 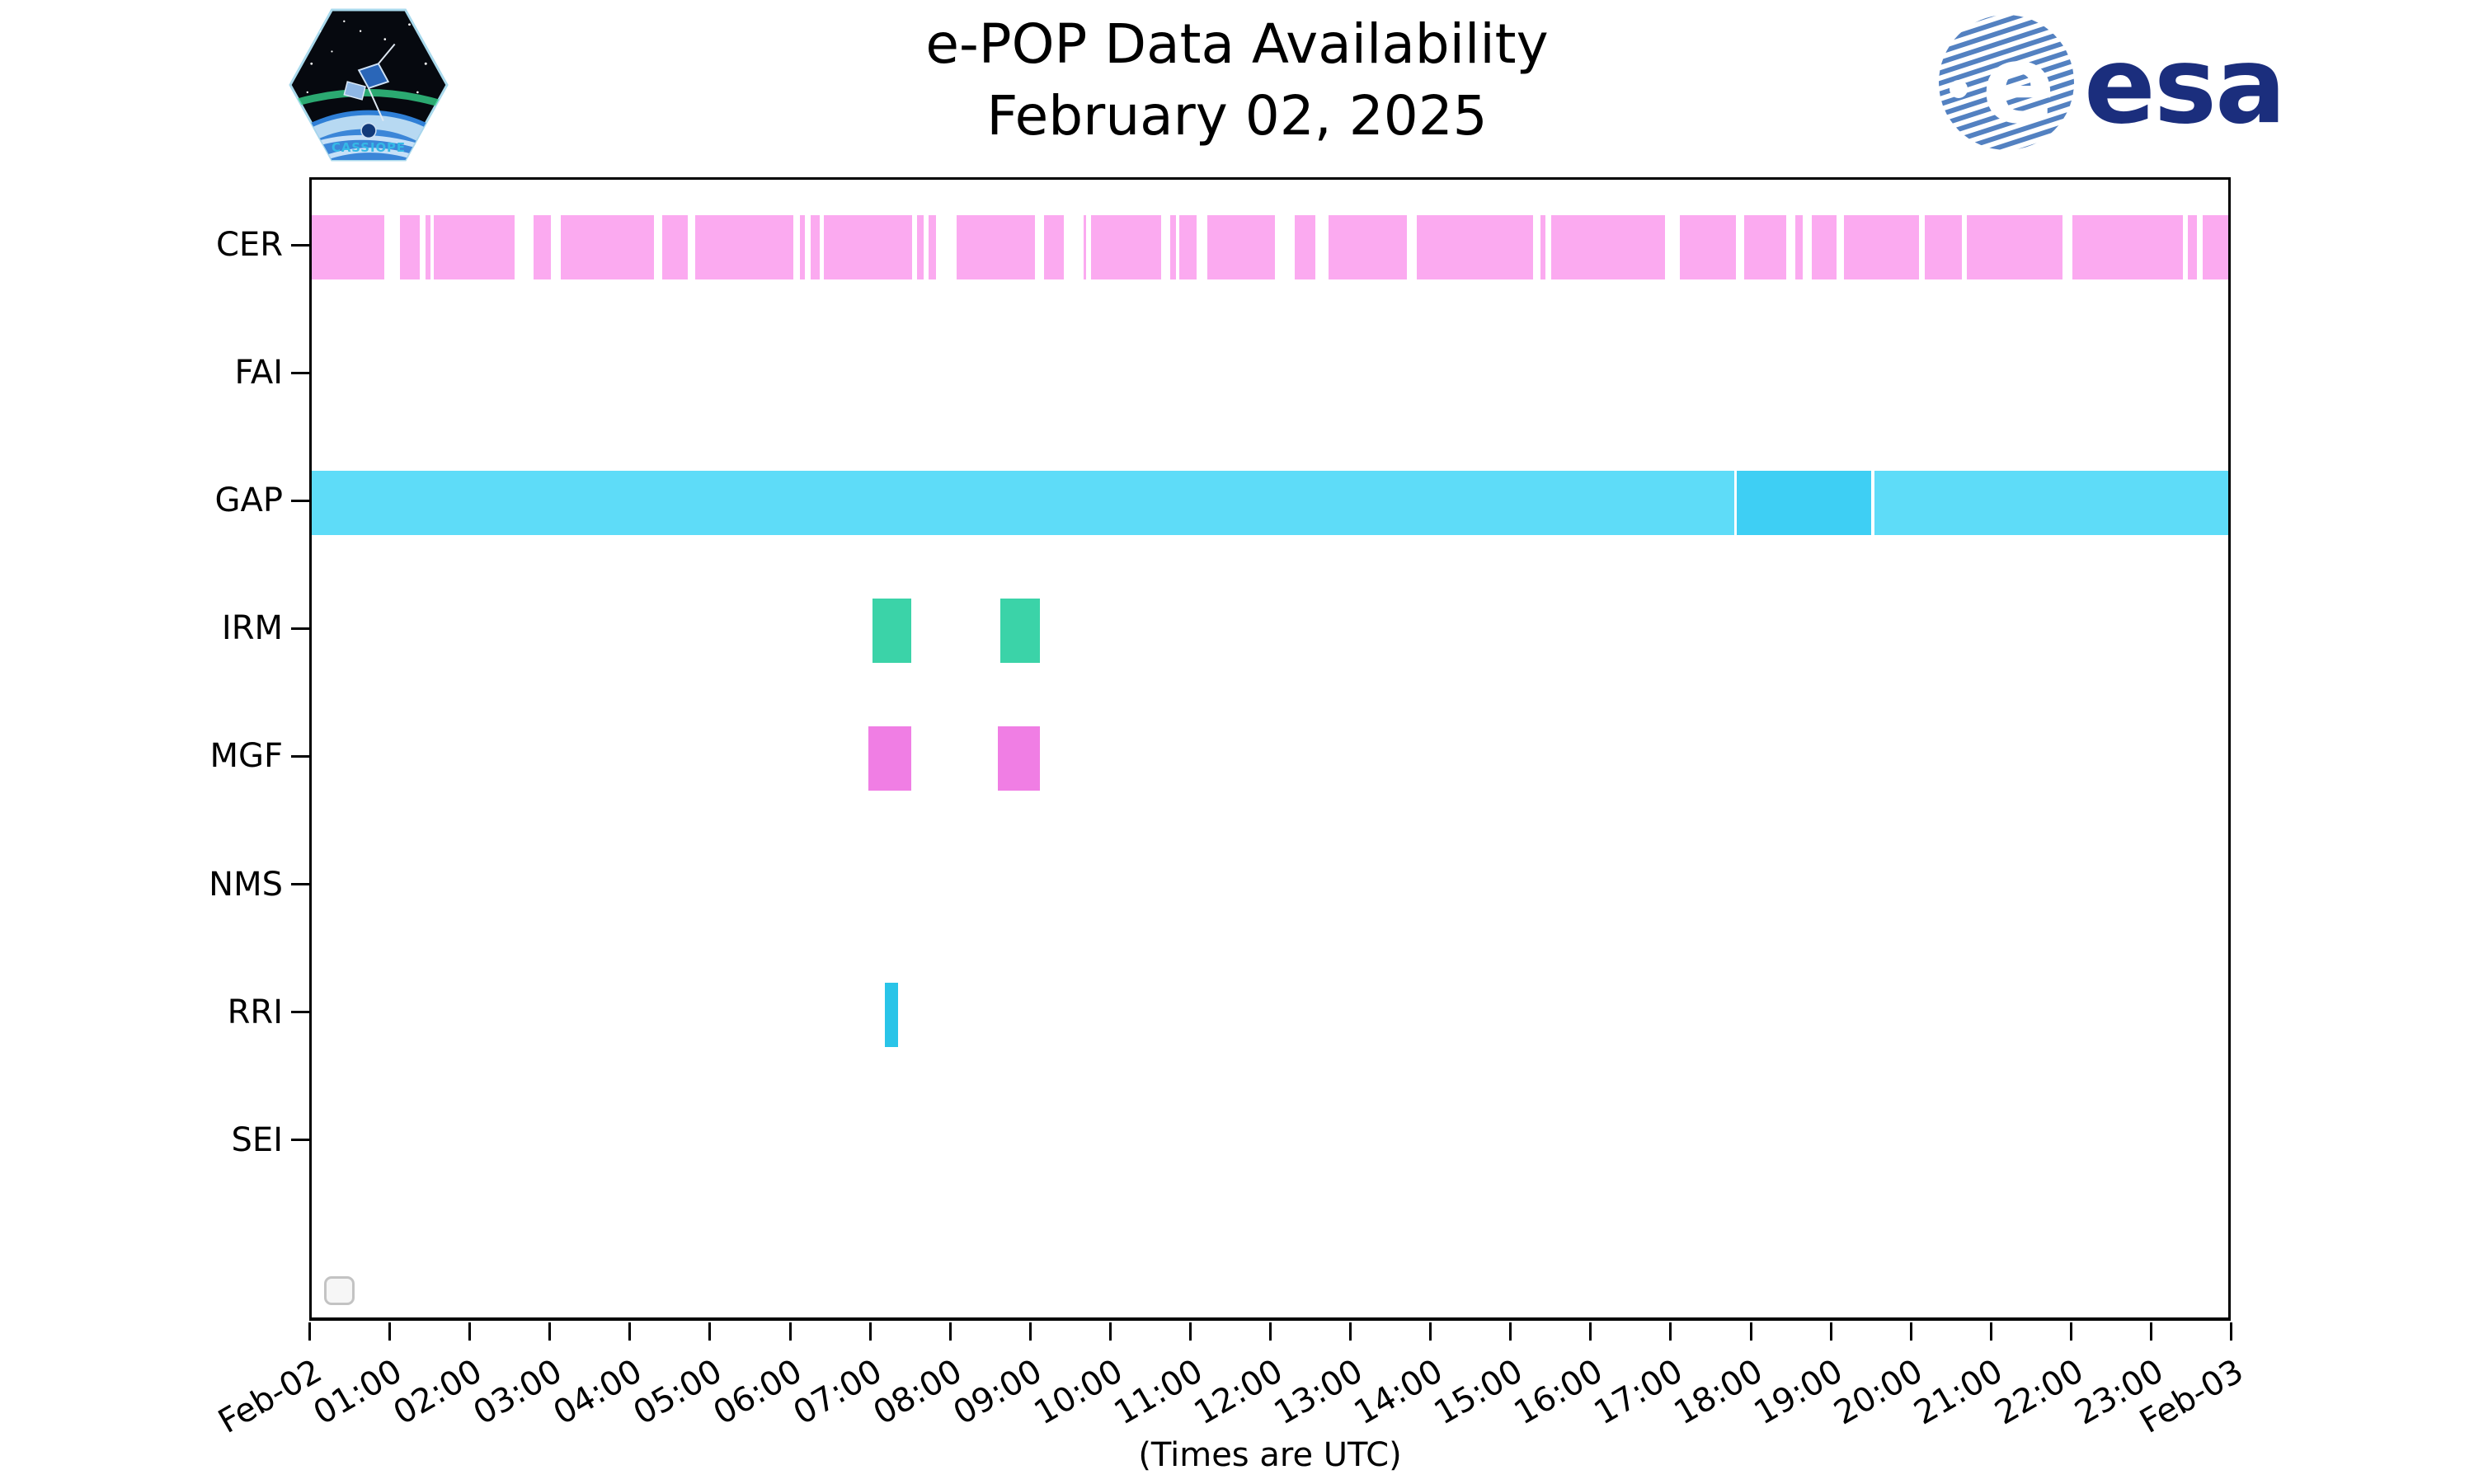 What do you see at coordinates (257, 1139) in the screenshot?
I see `y-label-sei: SEI` at bounding box center [257, 1139].